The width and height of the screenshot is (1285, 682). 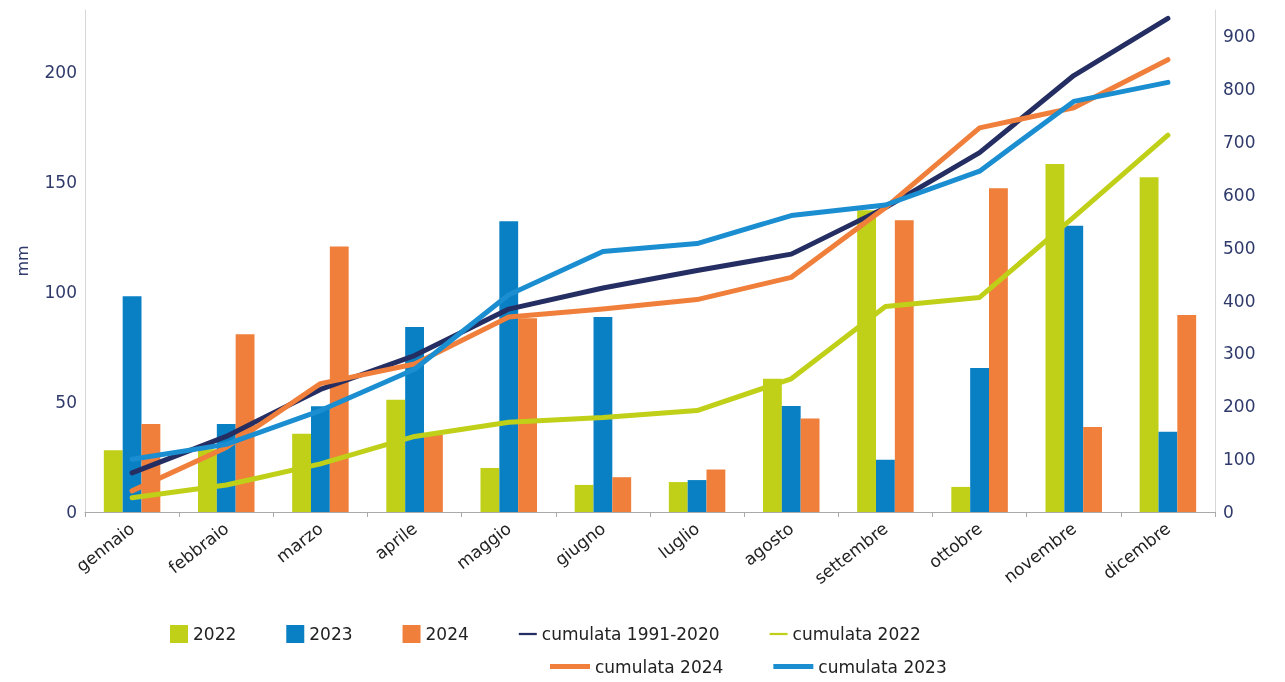 I want to click on y-tick-label: 200, so click(x=60, y=71).